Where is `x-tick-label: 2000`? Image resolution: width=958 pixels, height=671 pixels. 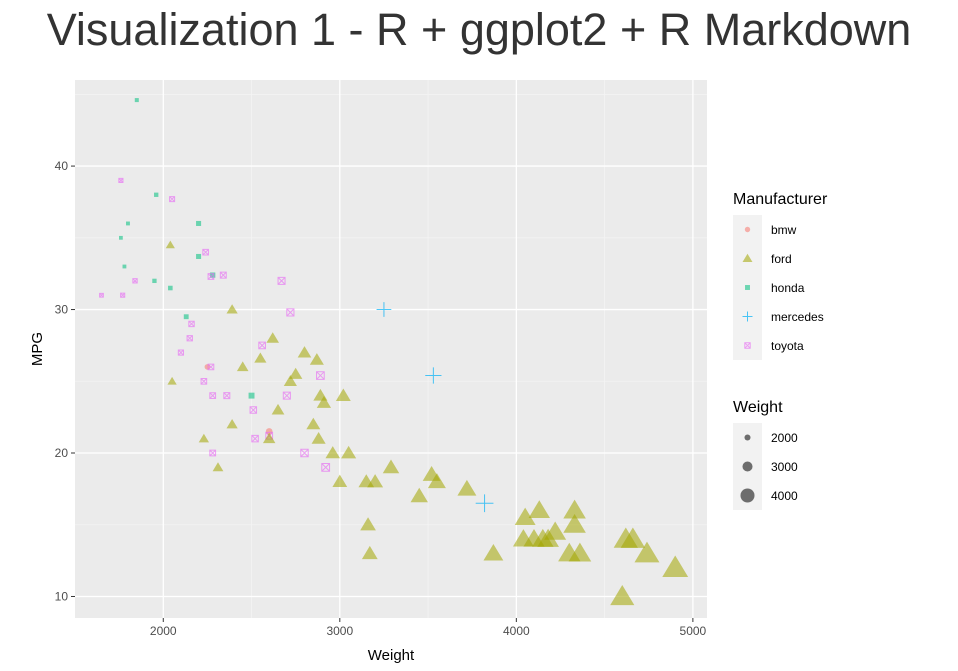 x-tick-label: 2000 is located at coordinates (163, 631).